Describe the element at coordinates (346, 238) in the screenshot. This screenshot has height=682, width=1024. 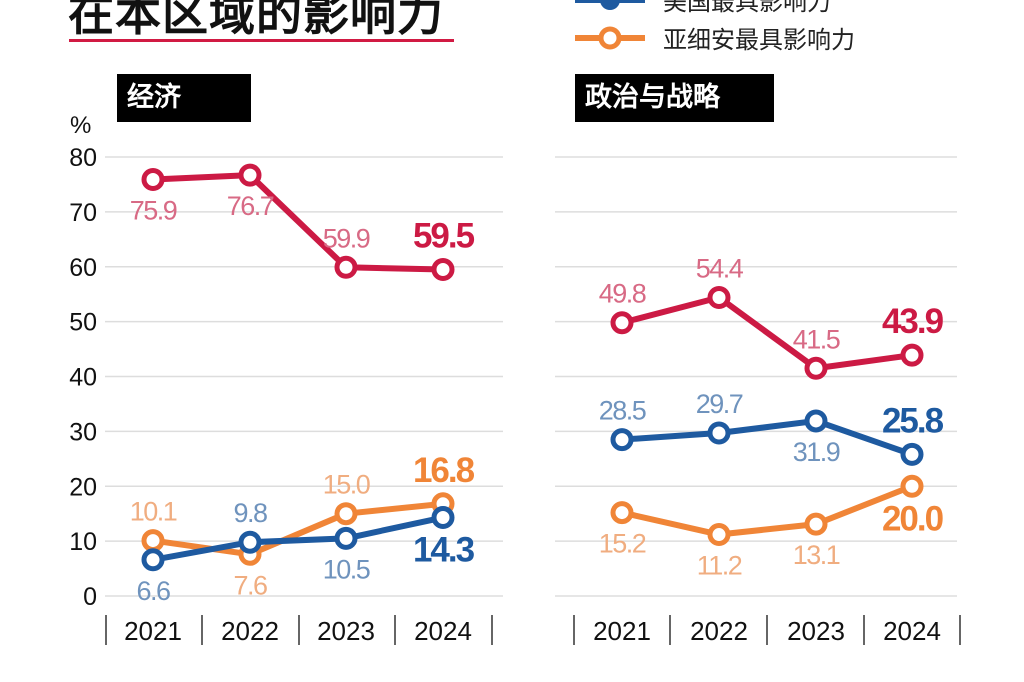
I see `data-label-china: 59.9` at that location.